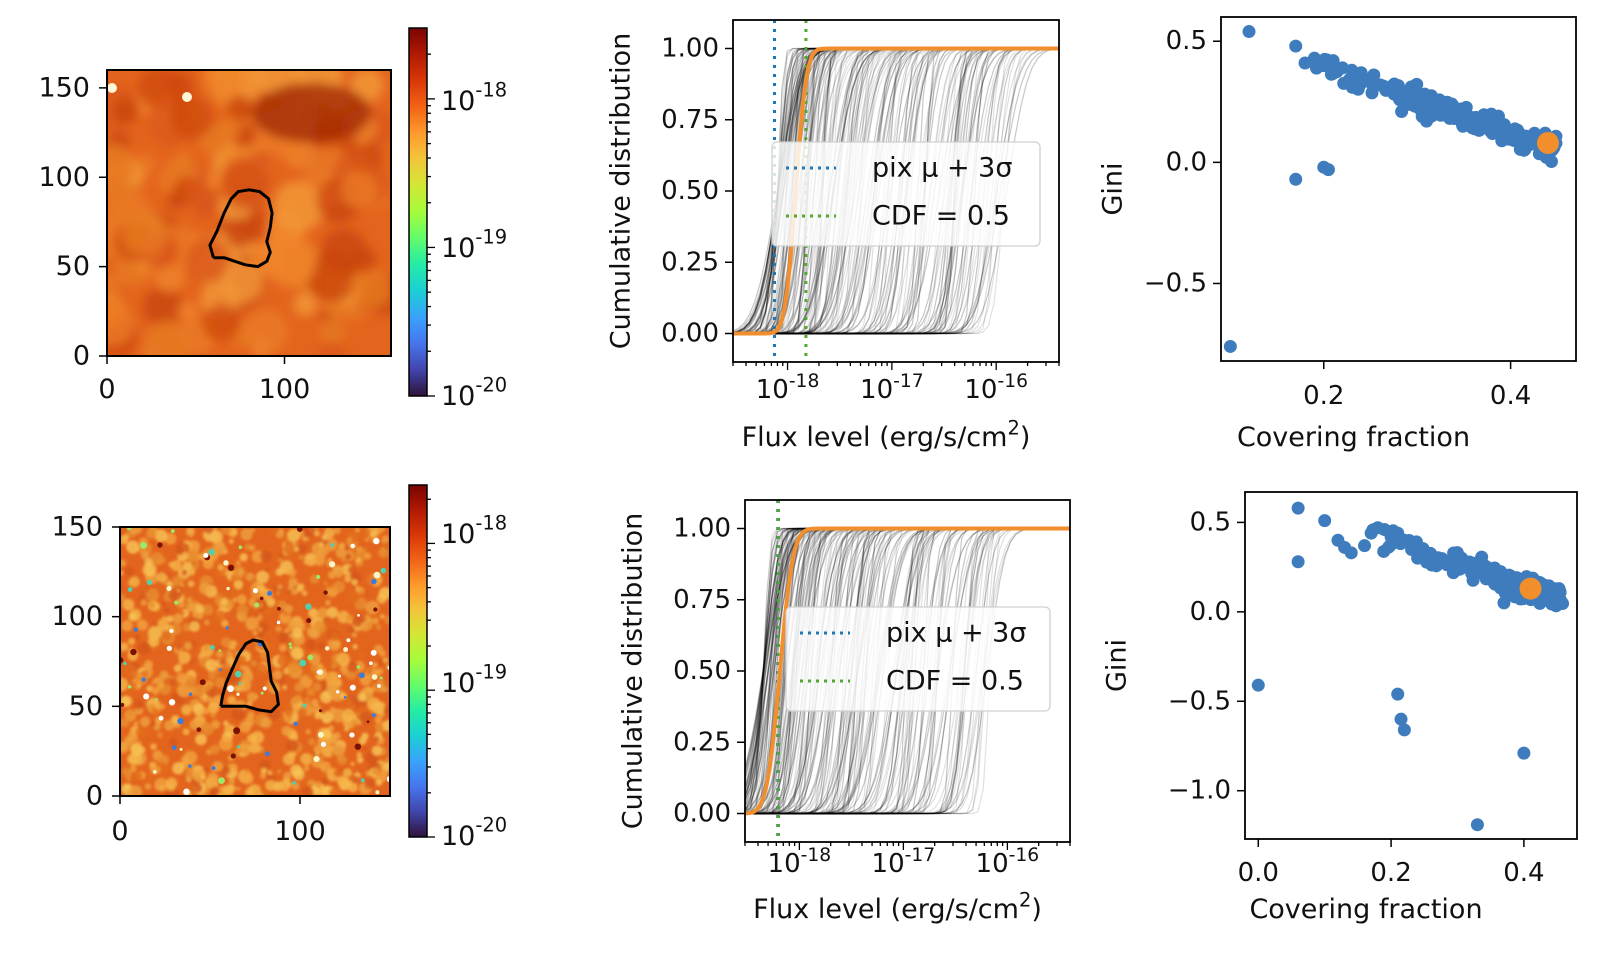 The image size is (1600, 958). I want to click on image-field, so click(255, 661).